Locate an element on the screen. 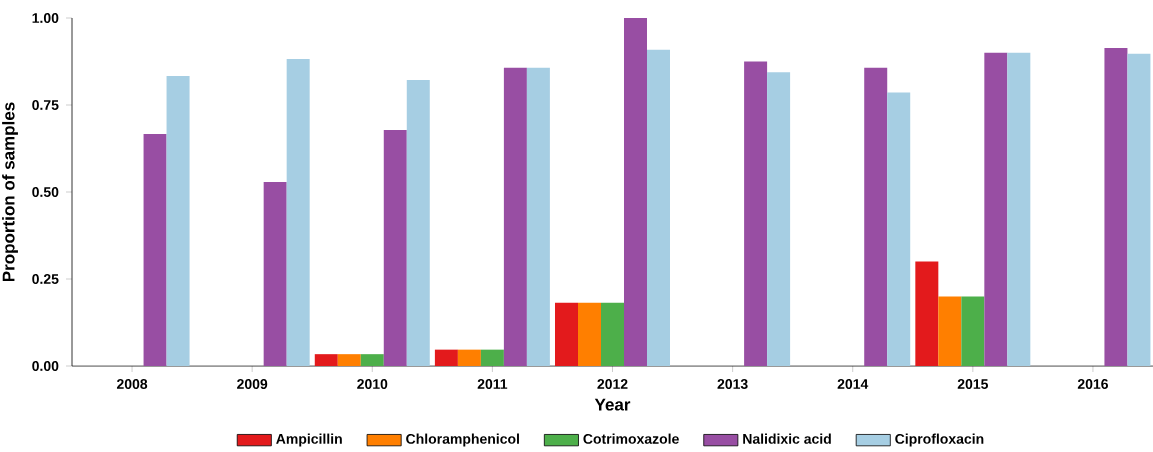 This screenshot has width=1153, height=452. y-tick-label: 0.50 is located at coordinates (45, 192).